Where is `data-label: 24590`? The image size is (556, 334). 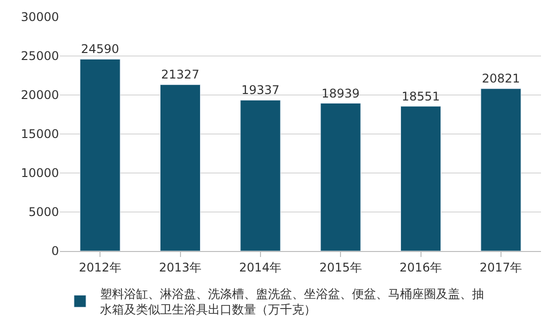
data-label: 24590 is located at coordinates (100, 49).